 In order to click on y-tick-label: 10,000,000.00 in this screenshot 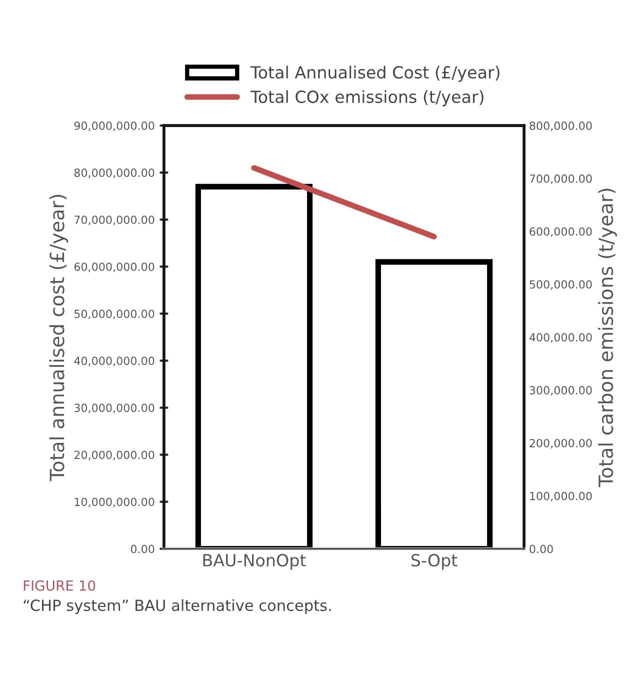, I will do `click(114, 503)`.